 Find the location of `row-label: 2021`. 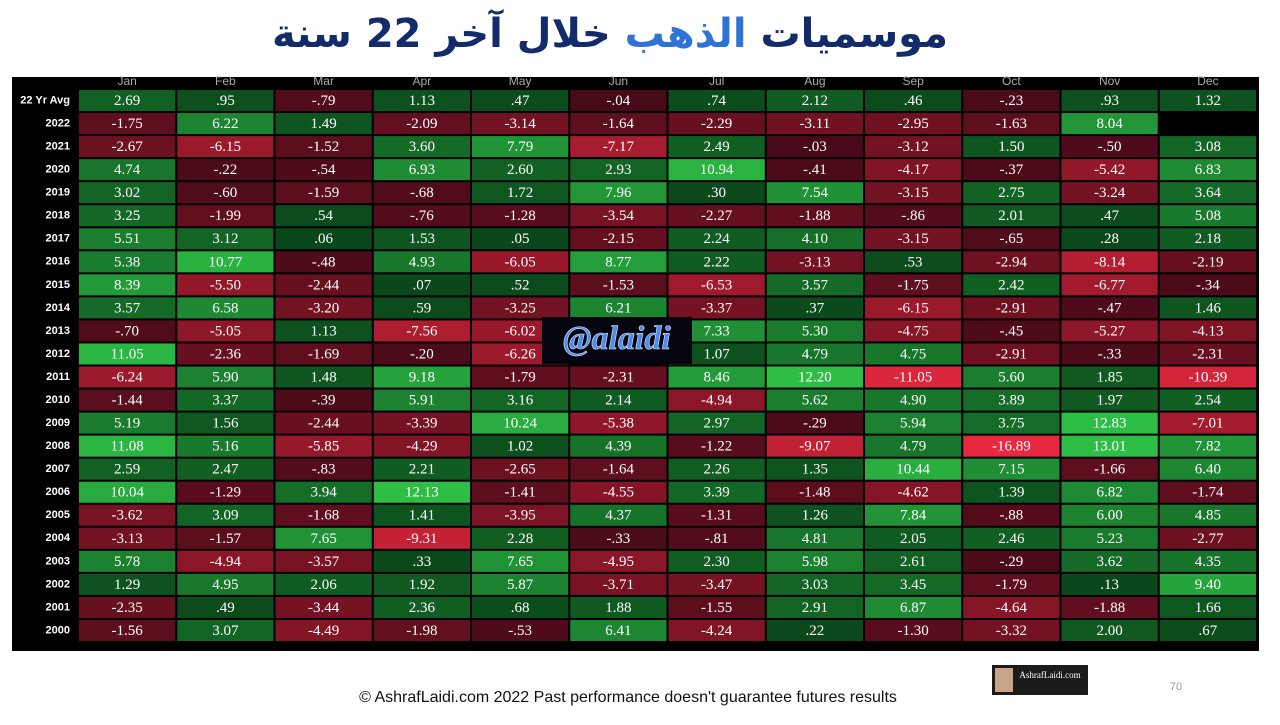

row-label: 2021 is located at coordinates (58, 147).